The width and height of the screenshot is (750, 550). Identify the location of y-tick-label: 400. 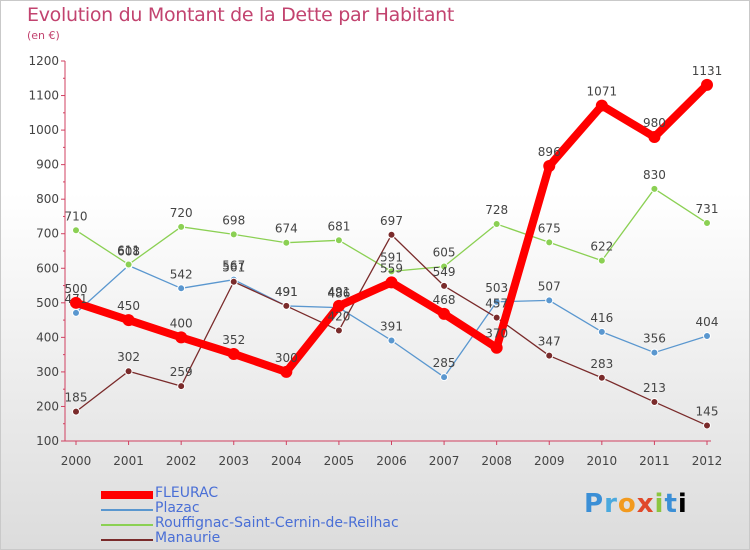
(47, 337).